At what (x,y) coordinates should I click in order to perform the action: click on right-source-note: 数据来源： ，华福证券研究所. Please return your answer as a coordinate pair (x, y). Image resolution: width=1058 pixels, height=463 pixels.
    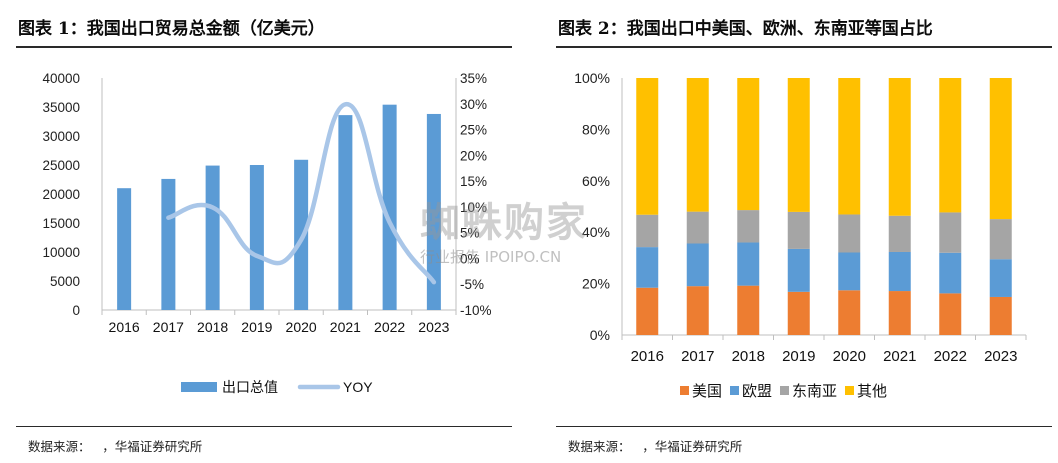
    Looking at the image, I should click on (655, 445).